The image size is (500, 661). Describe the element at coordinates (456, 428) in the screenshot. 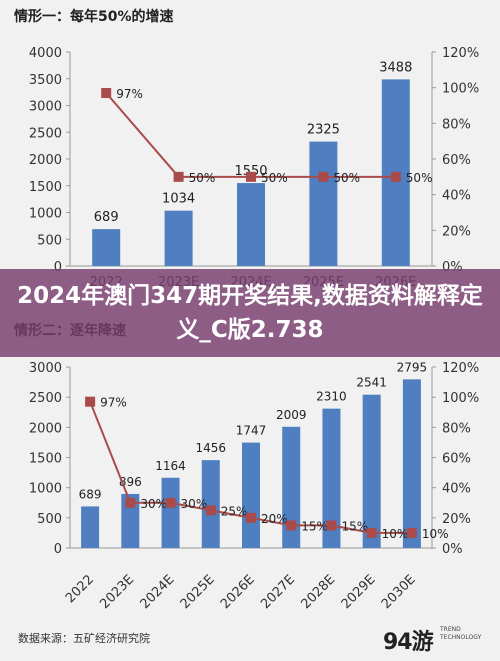

I see `chart2-right-tick-label: 80%` at that location.